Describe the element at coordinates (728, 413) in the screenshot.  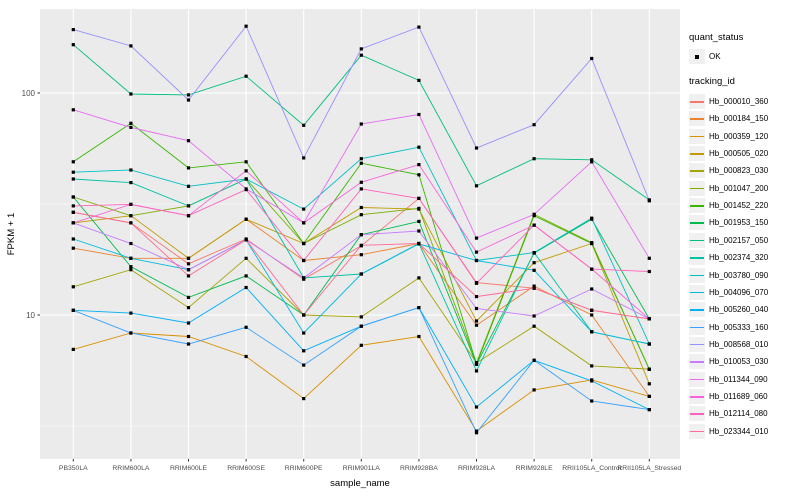
I see `legend-item-Hb_012114_080: Hb_012114_080` at that location.